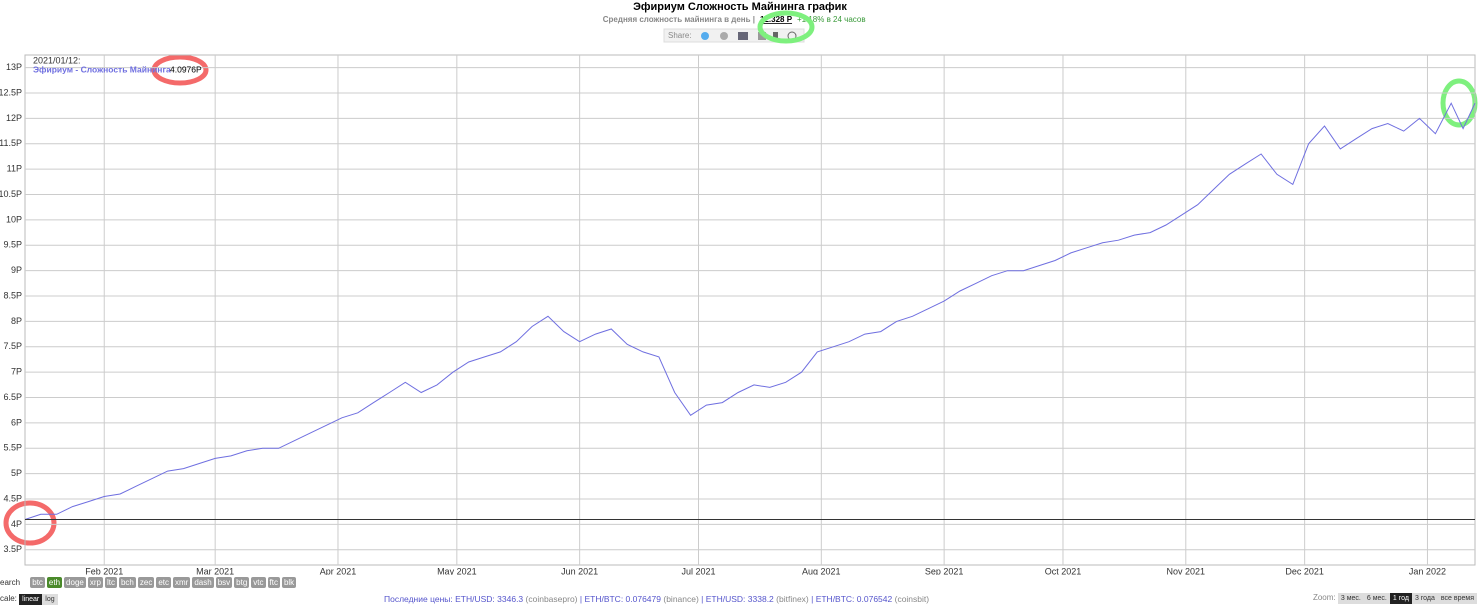 The width and height of the screenshot is (1479, 609). I want to click on coin-button: blk, so click(289, 582).